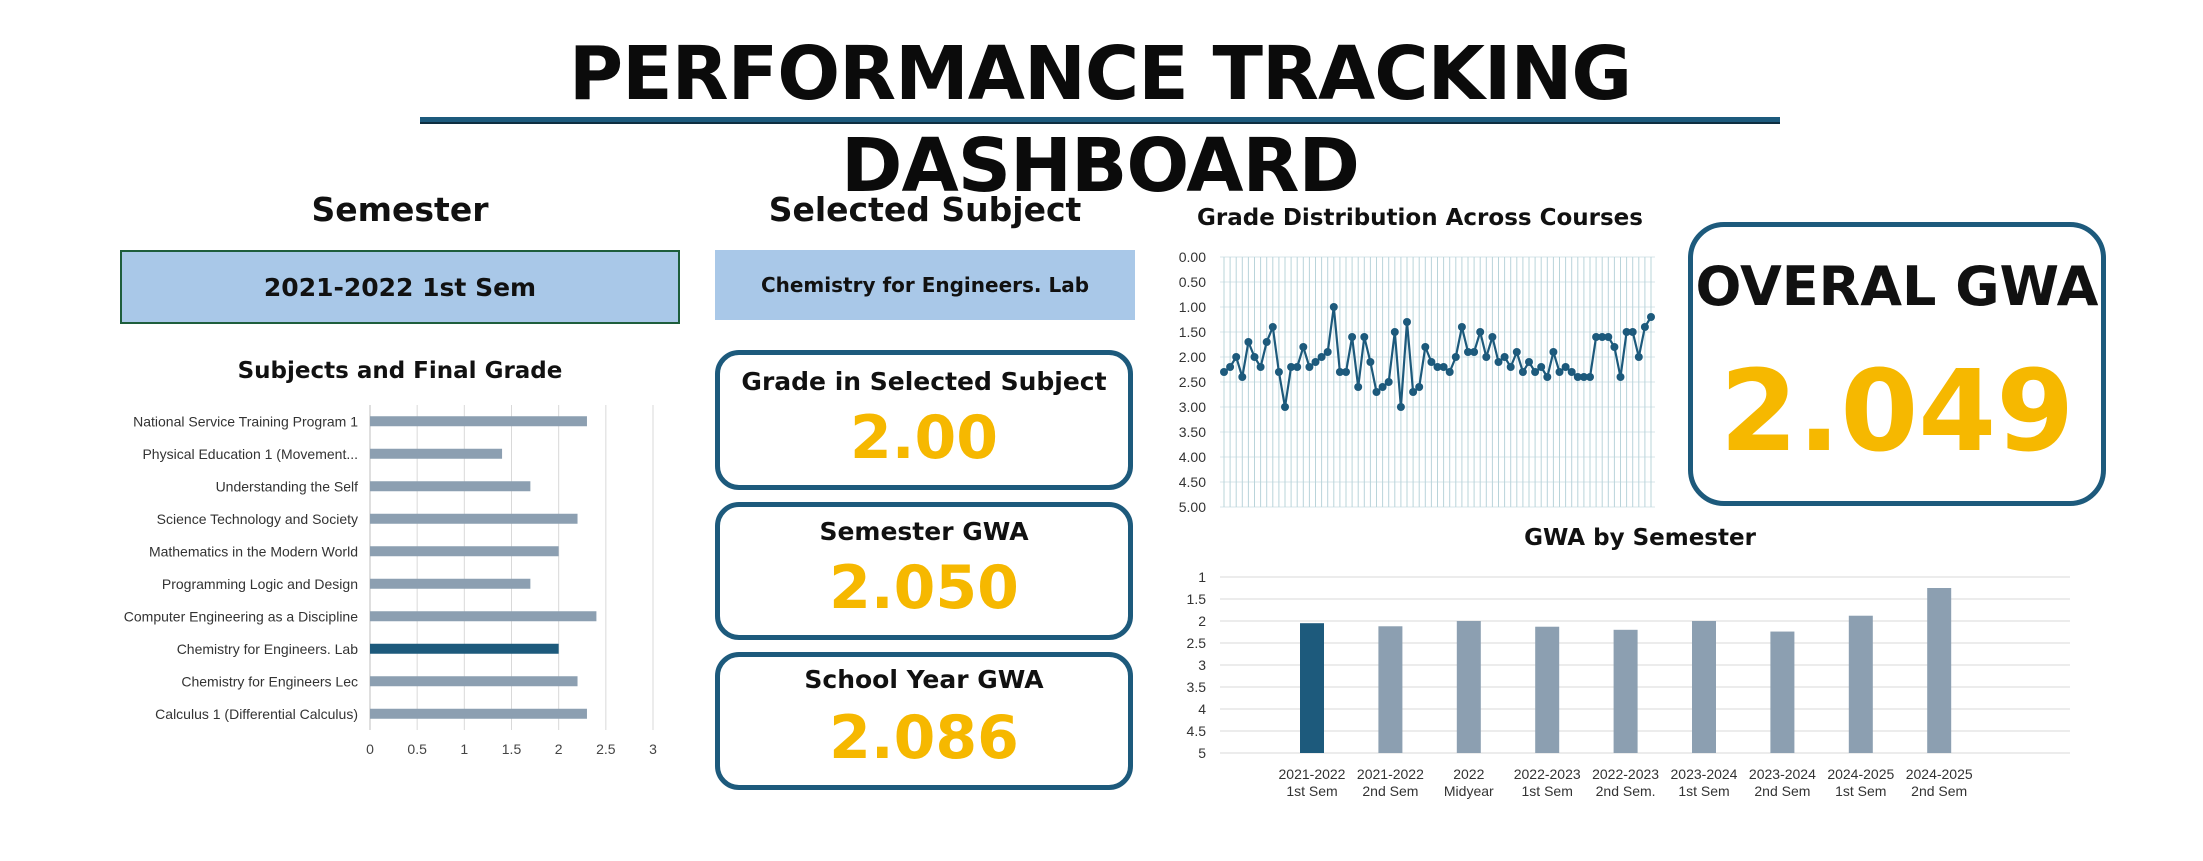 This screenshot has width=2203, height=861. I want to click on selected-subject-selector: Chemistry for Engineers. Lab, so click(925, 285).